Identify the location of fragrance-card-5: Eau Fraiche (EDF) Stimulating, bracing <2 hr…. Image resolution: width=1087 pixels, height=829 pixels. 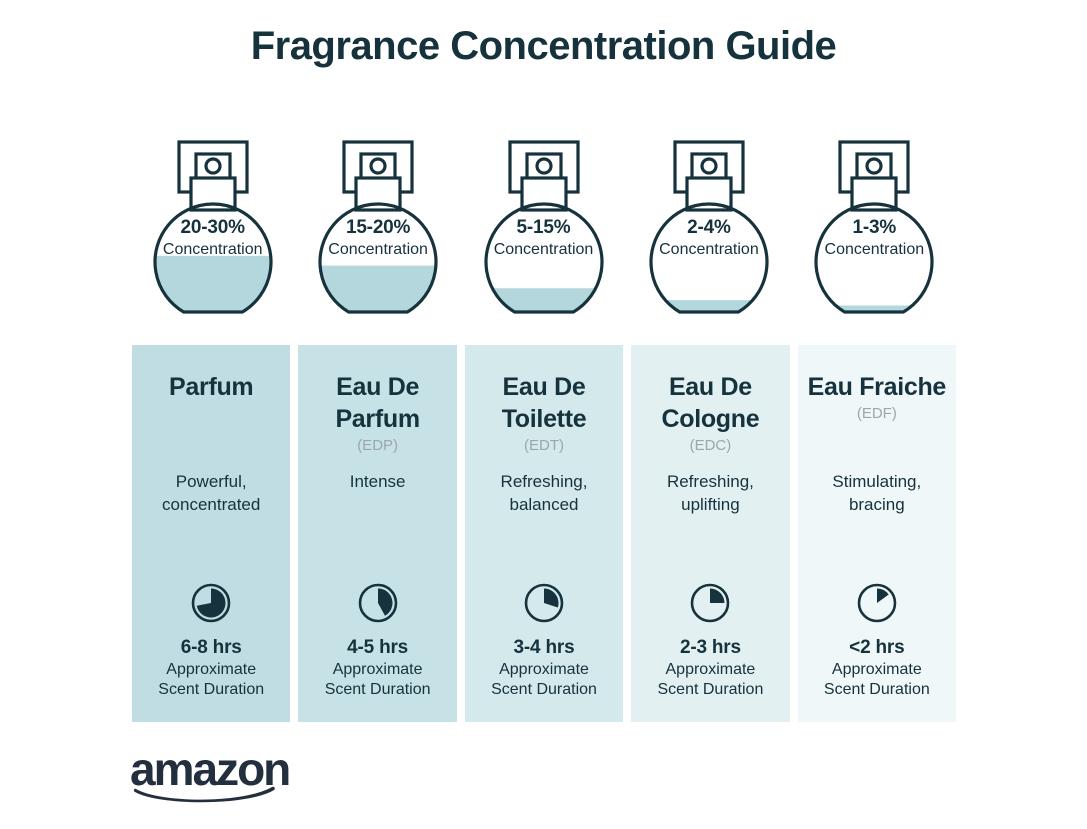
(877, 533).